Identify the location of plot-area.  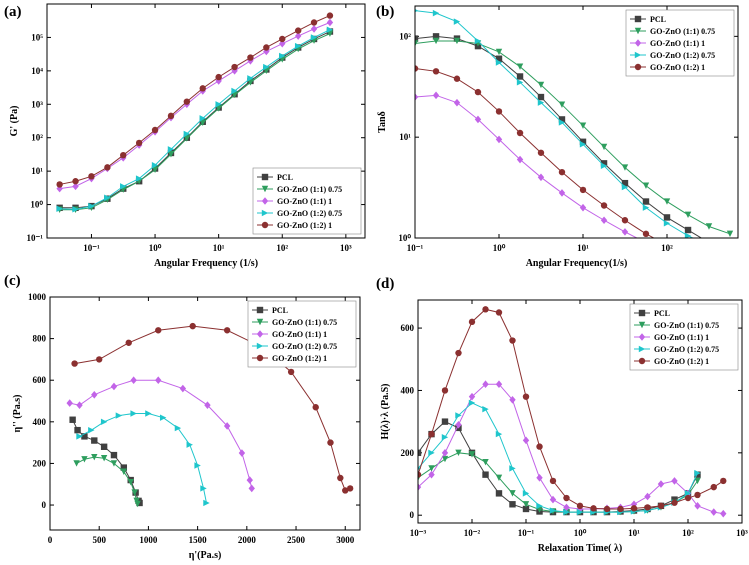
(195, 112).